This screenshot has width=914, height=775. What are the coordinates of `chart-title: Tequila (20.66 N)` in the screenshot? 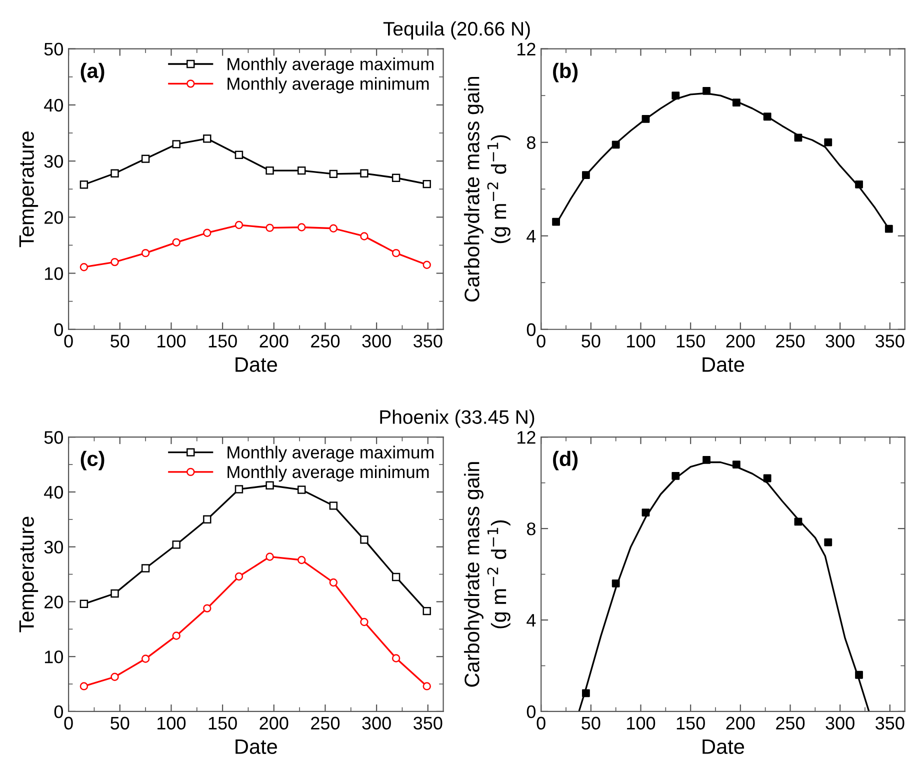 It's located at (456, 30).